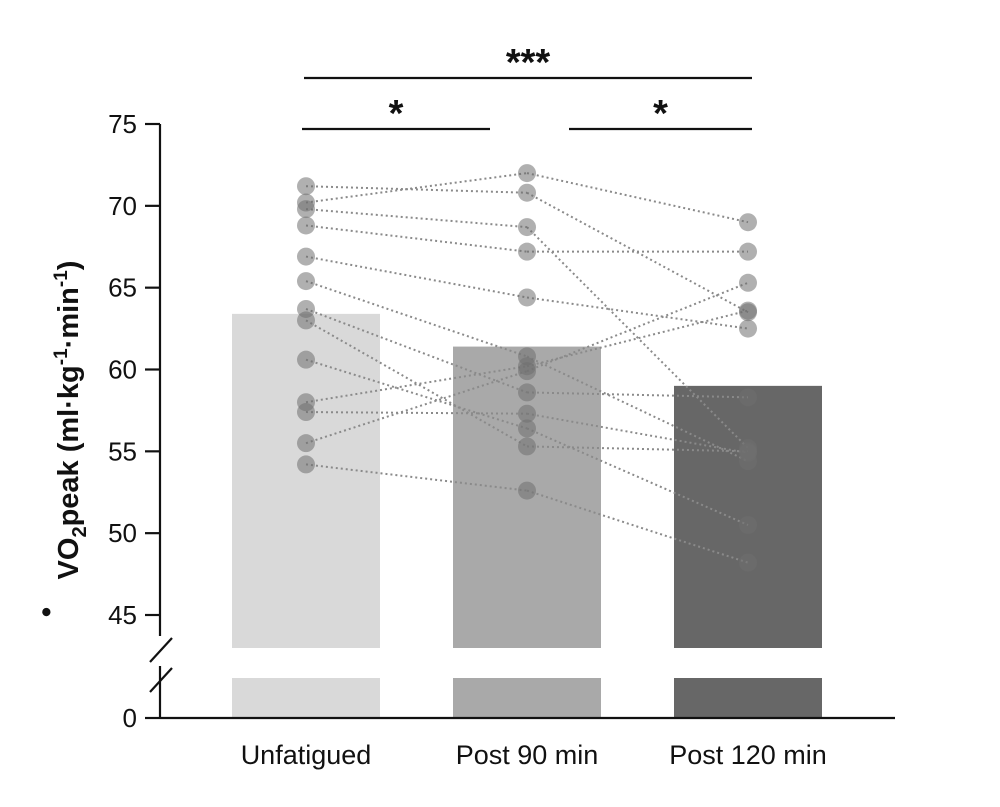 The height and width of the screenshot is (807, 1000). What do you see at coordinates (80, 531) in the screenshot?
I see `y-label-sub2: 2` at bounding box center [80, 531].